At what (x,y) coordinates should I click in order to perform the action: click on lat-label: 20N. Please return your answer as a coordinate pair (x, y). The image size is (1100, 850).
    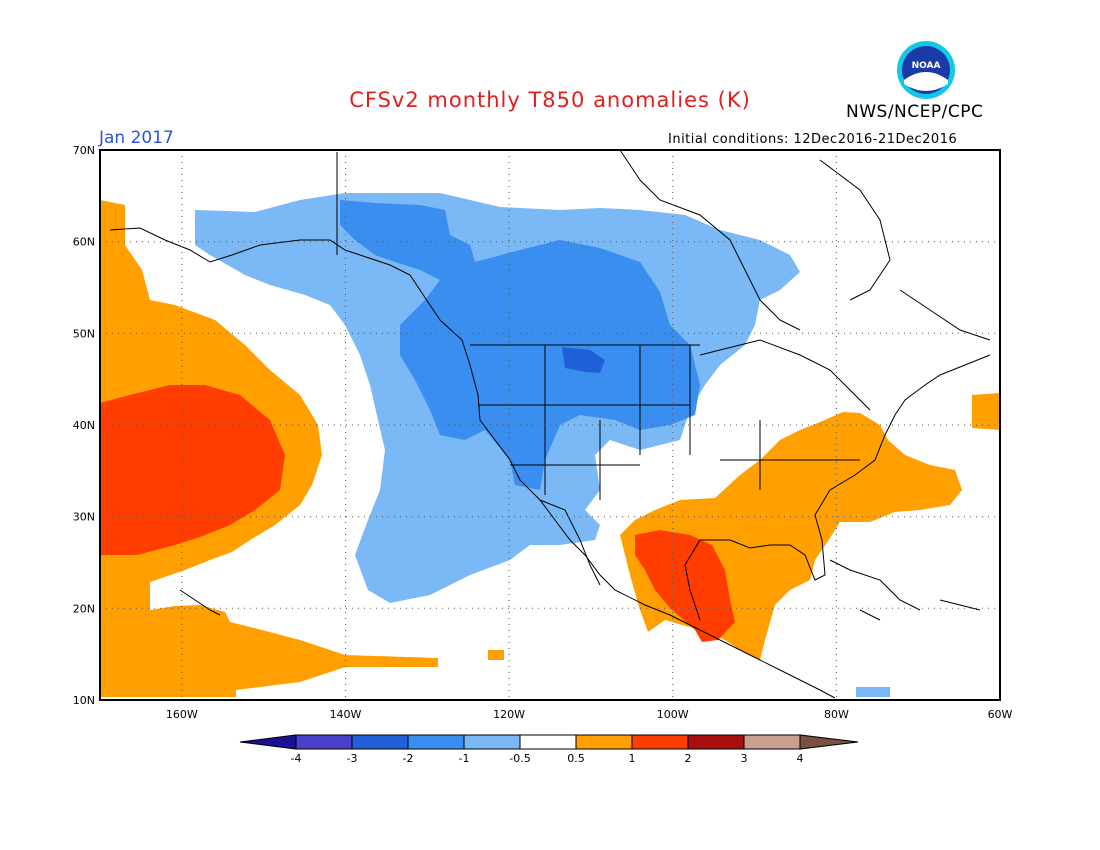
    Looking at the image, I should click on (84, 608).